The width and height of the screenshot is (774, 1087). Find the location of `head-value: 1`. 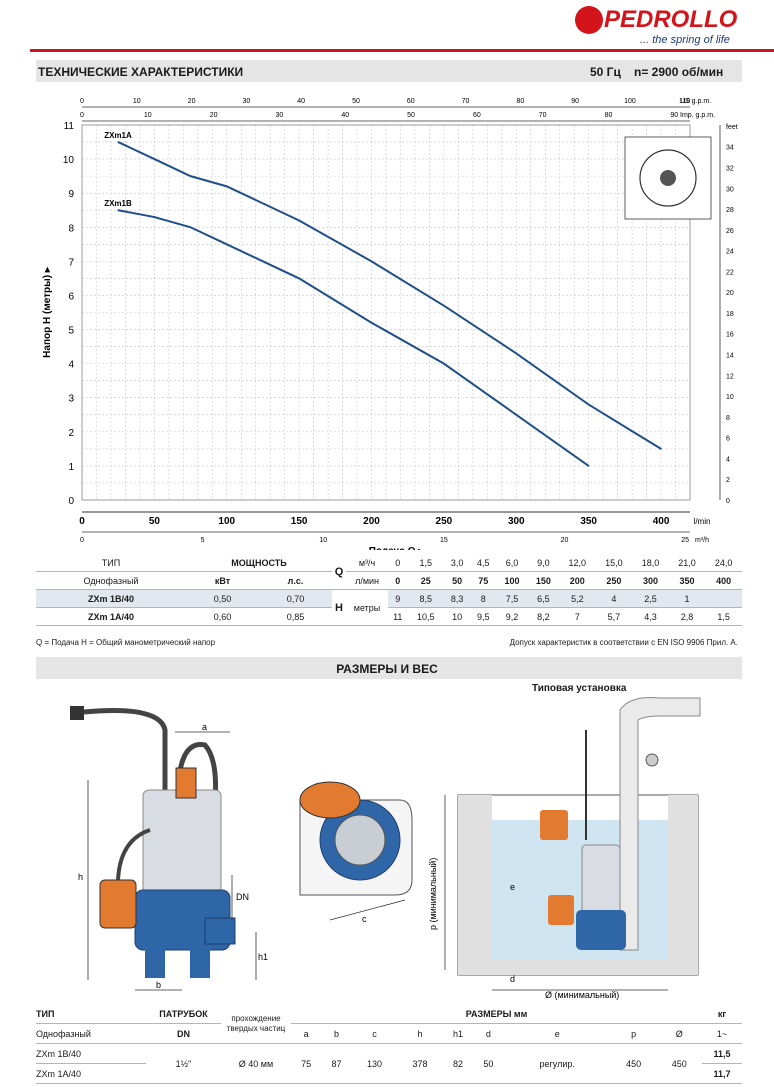

head-value: 1 is located at coordinates (687, 598).